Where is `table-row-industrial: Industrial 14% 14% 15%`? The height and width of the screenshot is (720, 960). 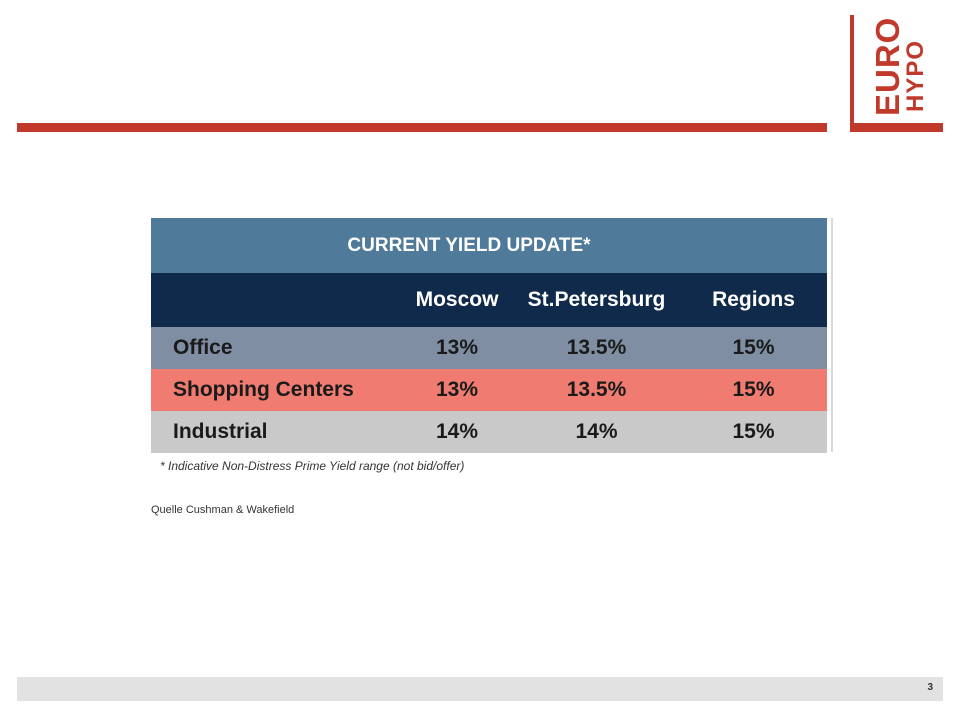
table-row-industrial: Industrial 14% 14% 15% is located at coordinates (489, 432).